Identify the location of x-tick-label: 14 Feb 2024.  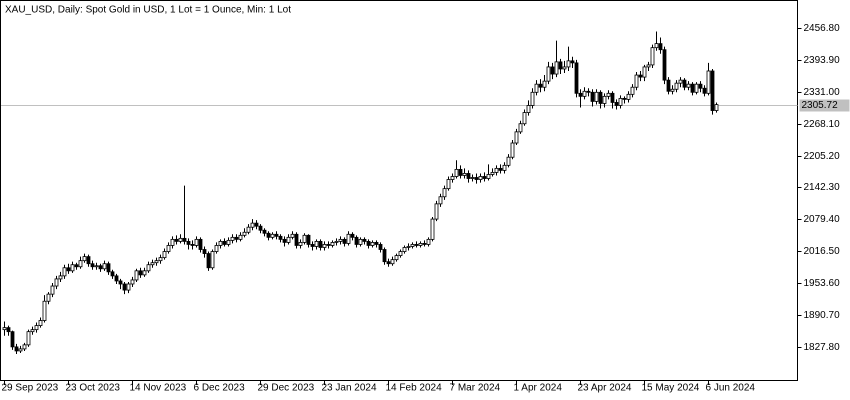
(414, 388).